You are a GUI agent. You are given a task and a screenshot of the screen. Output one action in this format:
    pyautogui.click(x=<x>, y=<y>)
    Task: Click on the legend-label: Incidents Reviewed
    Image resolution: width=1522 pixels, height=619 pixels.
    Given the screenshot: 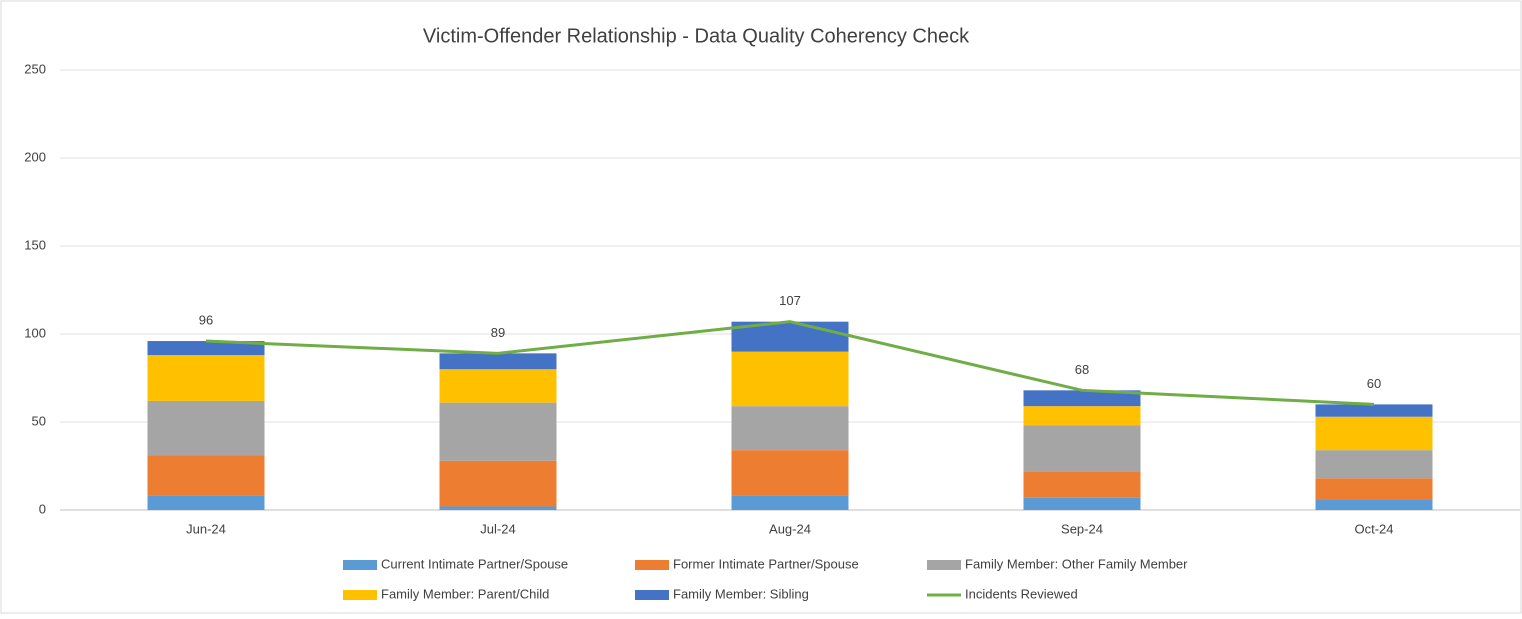 What is the action you would take?
    pyautogui.click(x=1021, y=593)
    